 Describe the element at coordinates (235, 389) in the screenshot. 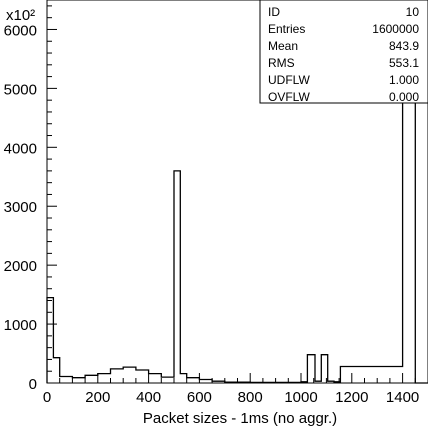

I see `x-axis-ticks: 0 200 400 600 800 1000 1200 1400` at that location.